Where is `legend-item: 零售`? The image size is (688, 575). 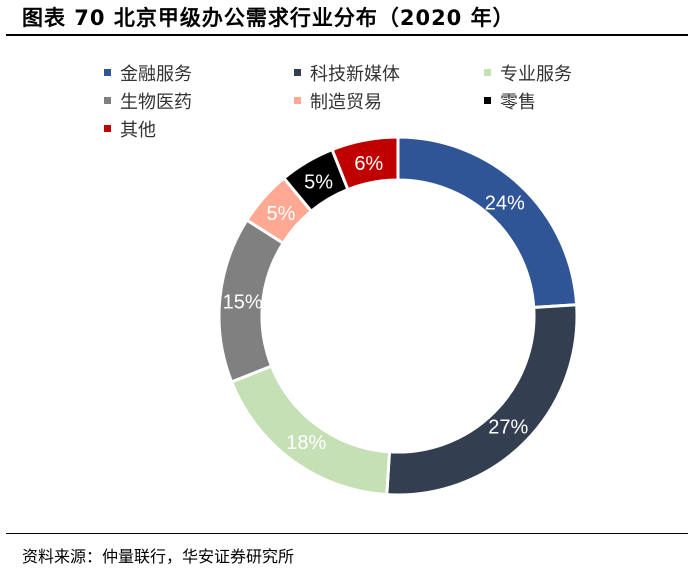 legend-item: 零售 is located at coordinates (554, 100).